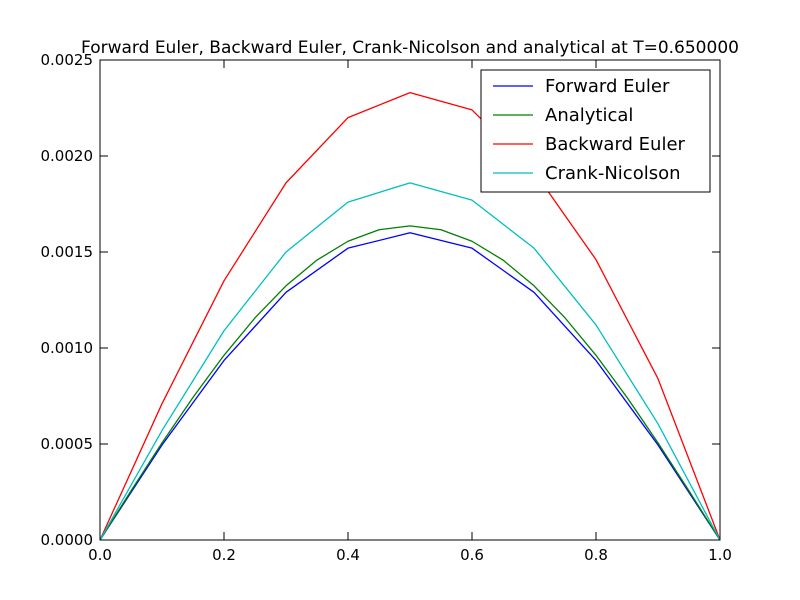  I want to click on x-tick-label: 0.8, so click(596, 555).